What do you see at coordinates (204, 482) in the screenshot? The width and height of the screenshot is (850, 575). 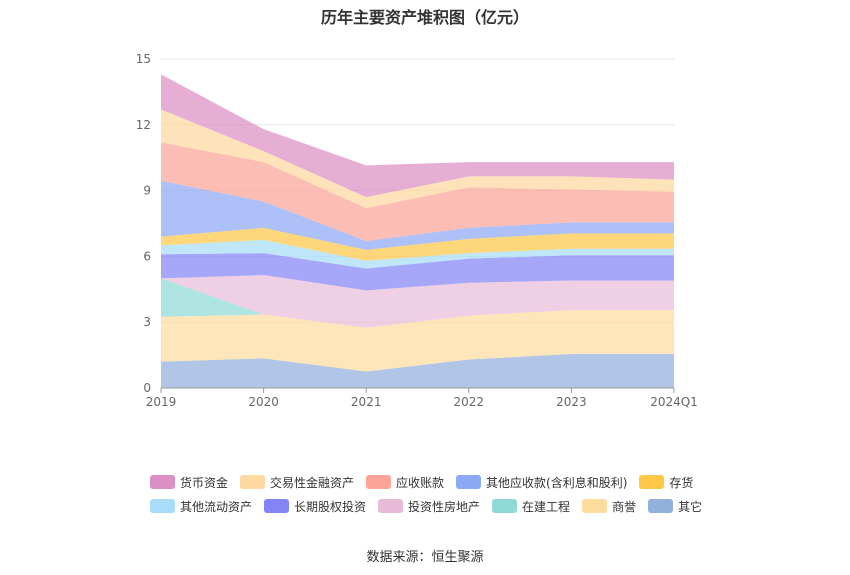 I see `legend-label: 货币资金` at bounding box center [204, 482].